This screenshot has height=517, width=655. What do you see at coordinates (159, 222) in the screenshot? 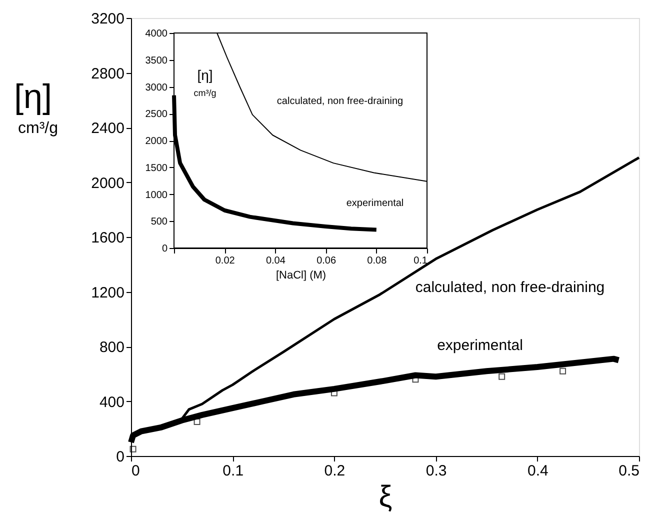
I see `y-tick-label: 500` at bounding box center [159, 222].